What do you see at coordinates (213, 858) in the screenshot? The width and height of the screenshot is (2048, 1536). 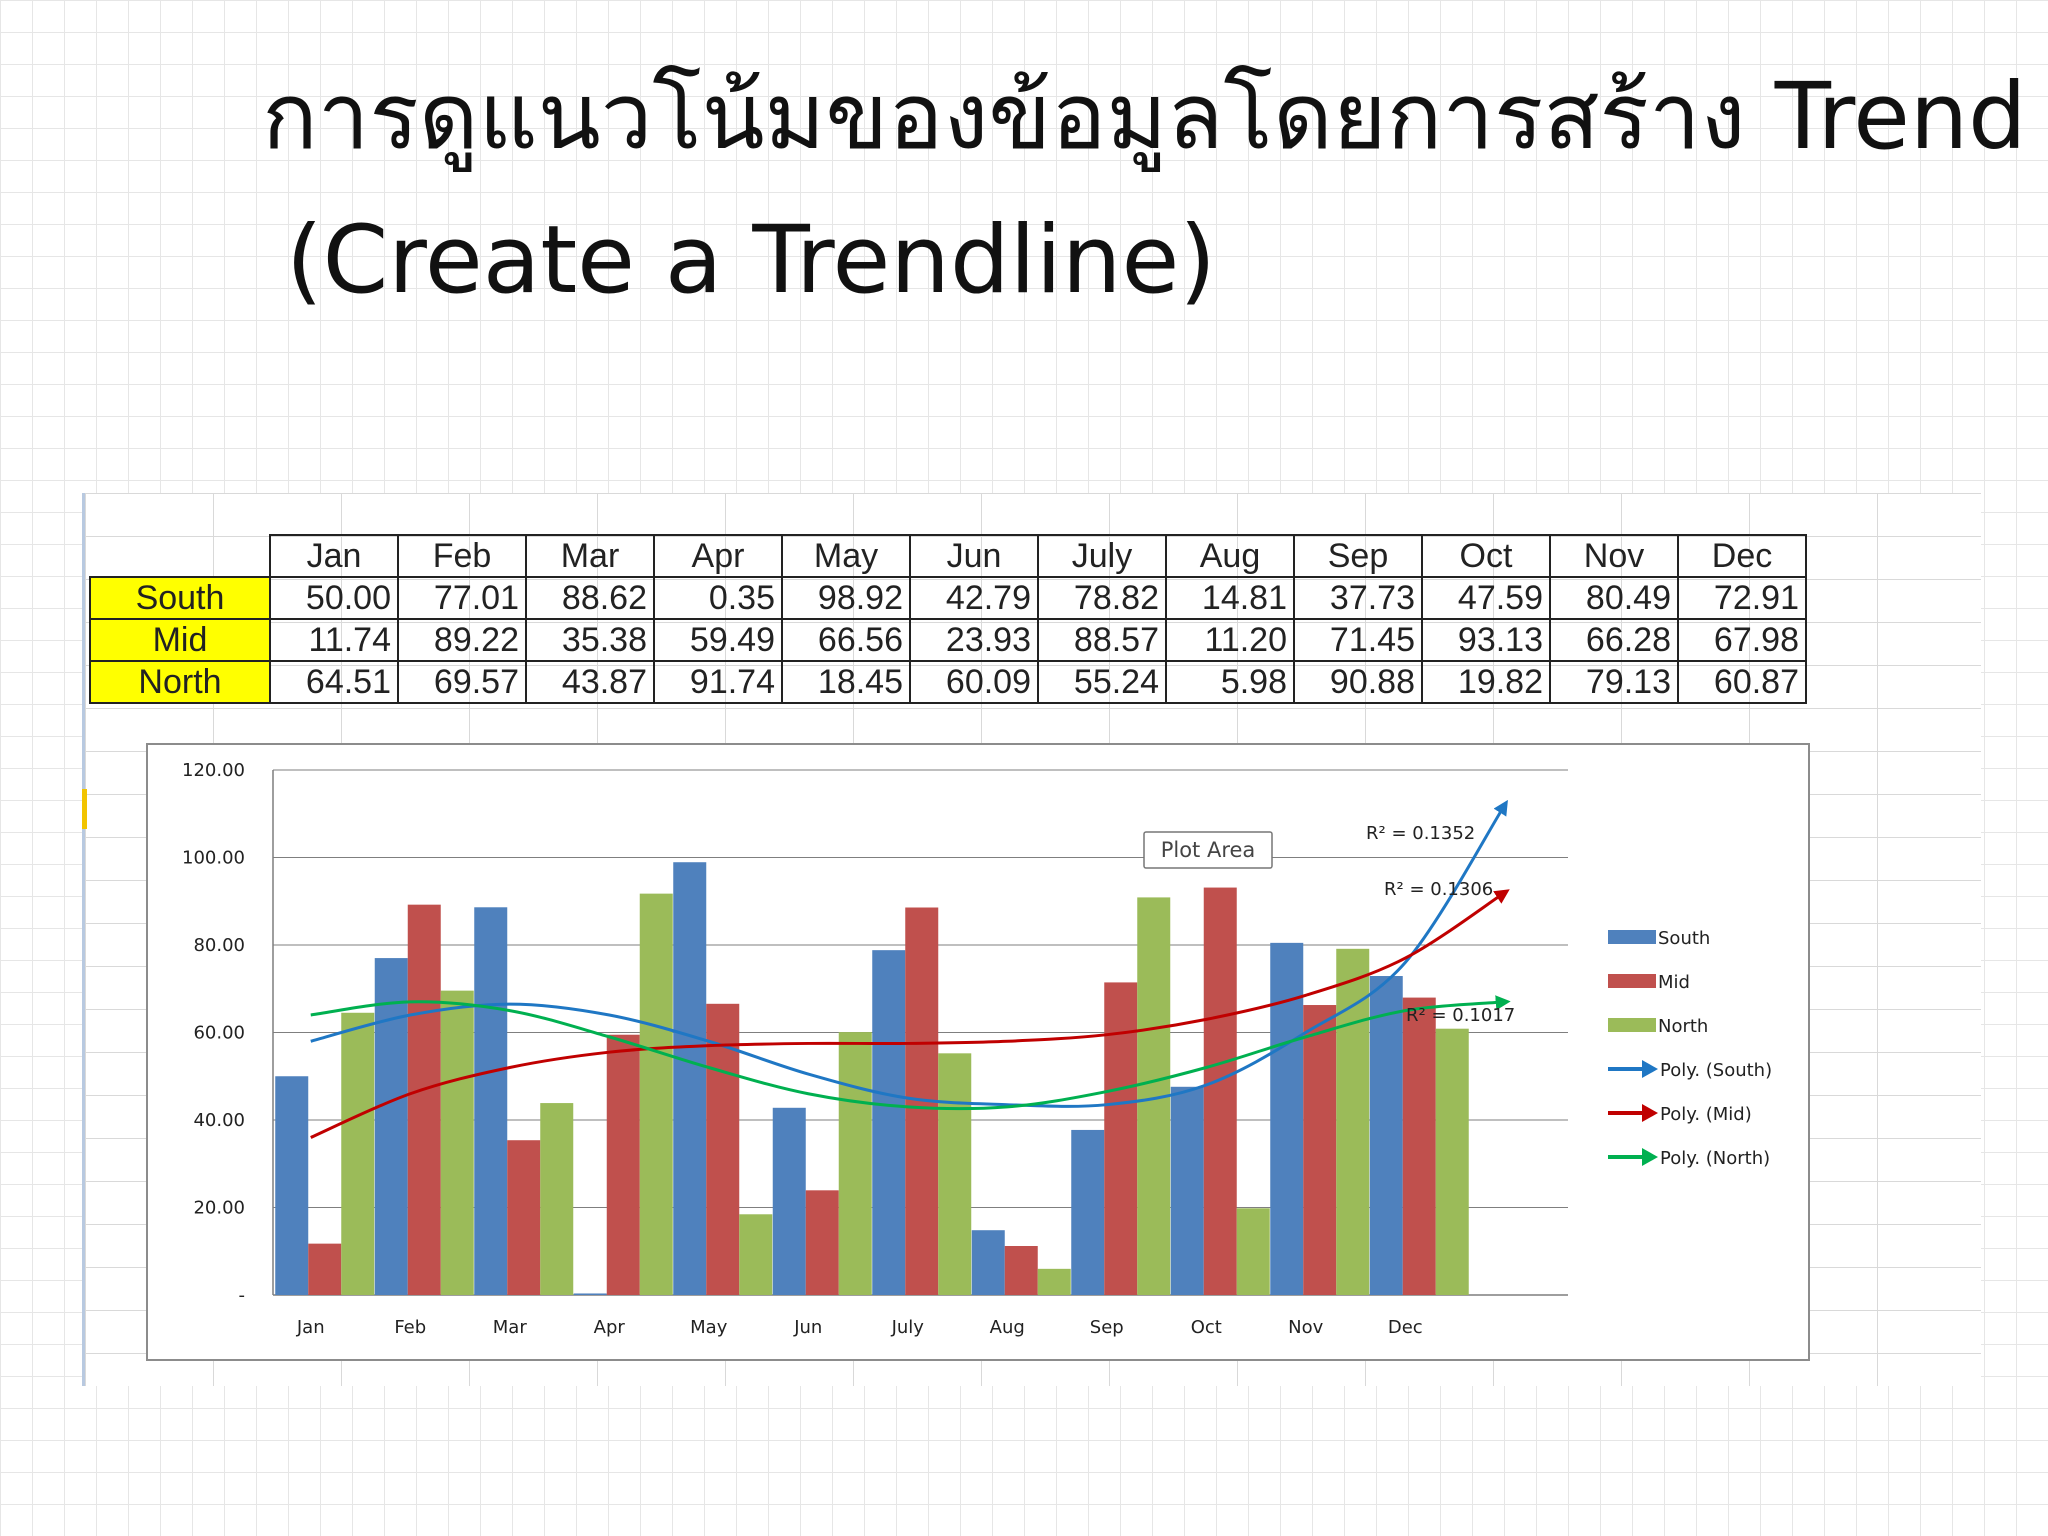 I see `y-tick-label: 100.00` at bounding box center [213, 858].